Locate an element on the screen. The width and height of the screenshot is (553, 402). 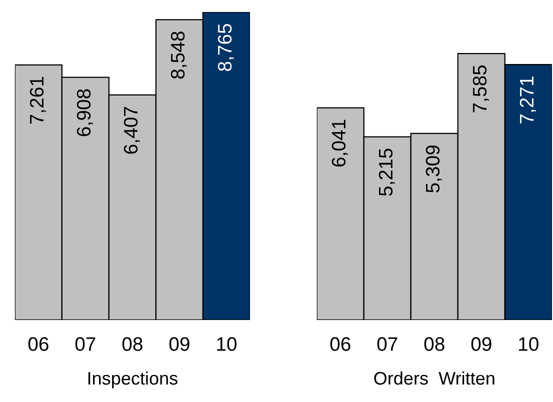
data-label: 6,908 is located at coordinates (84, 112).